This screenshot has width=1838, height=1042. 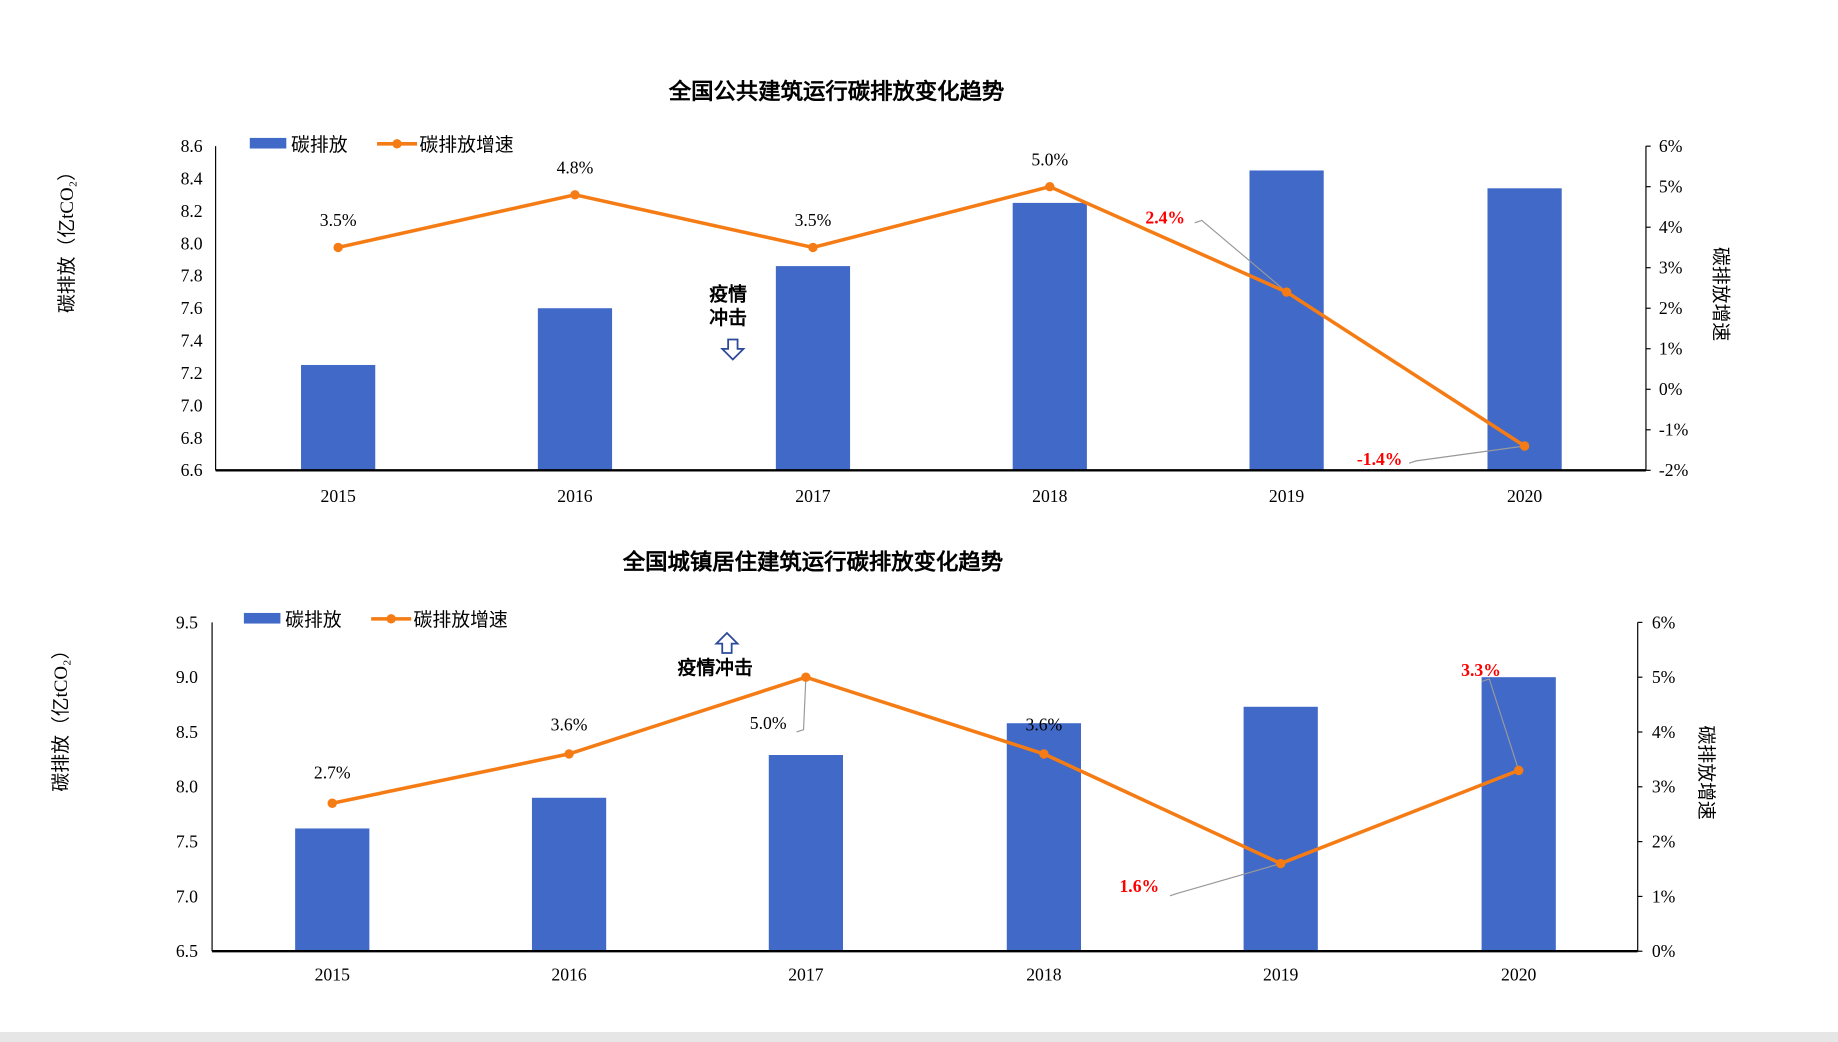 What do you see at coordinates (187, 622) in the screenshot?
I see `y-tick-label: 9.5` at bounding box center [187, 622].